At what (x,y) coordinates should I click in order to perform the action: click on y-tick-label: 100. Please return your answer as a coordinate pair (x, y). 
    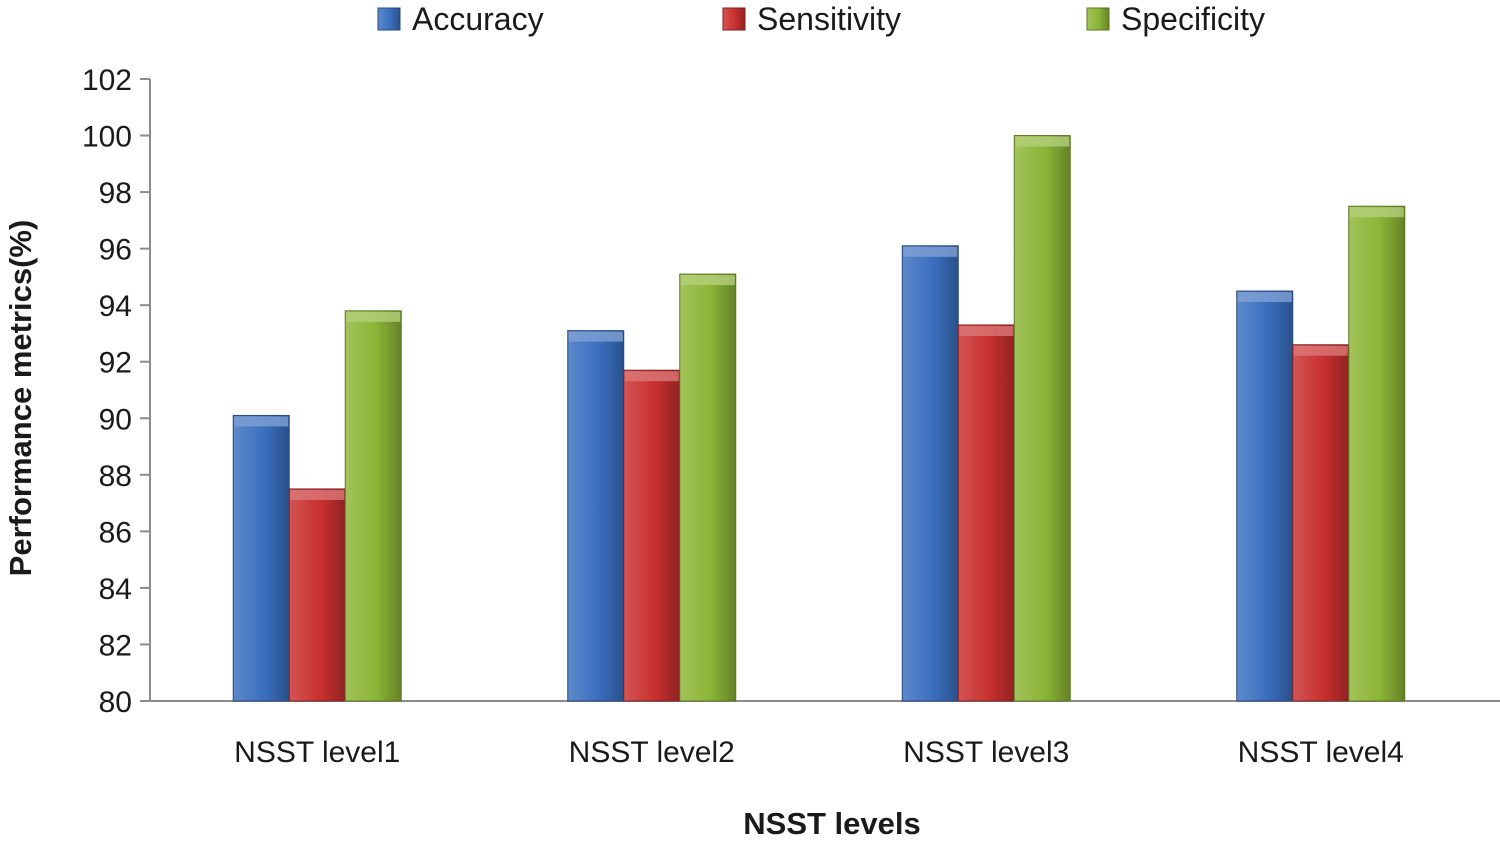
    Looking at the image, I should click on (107, 137).